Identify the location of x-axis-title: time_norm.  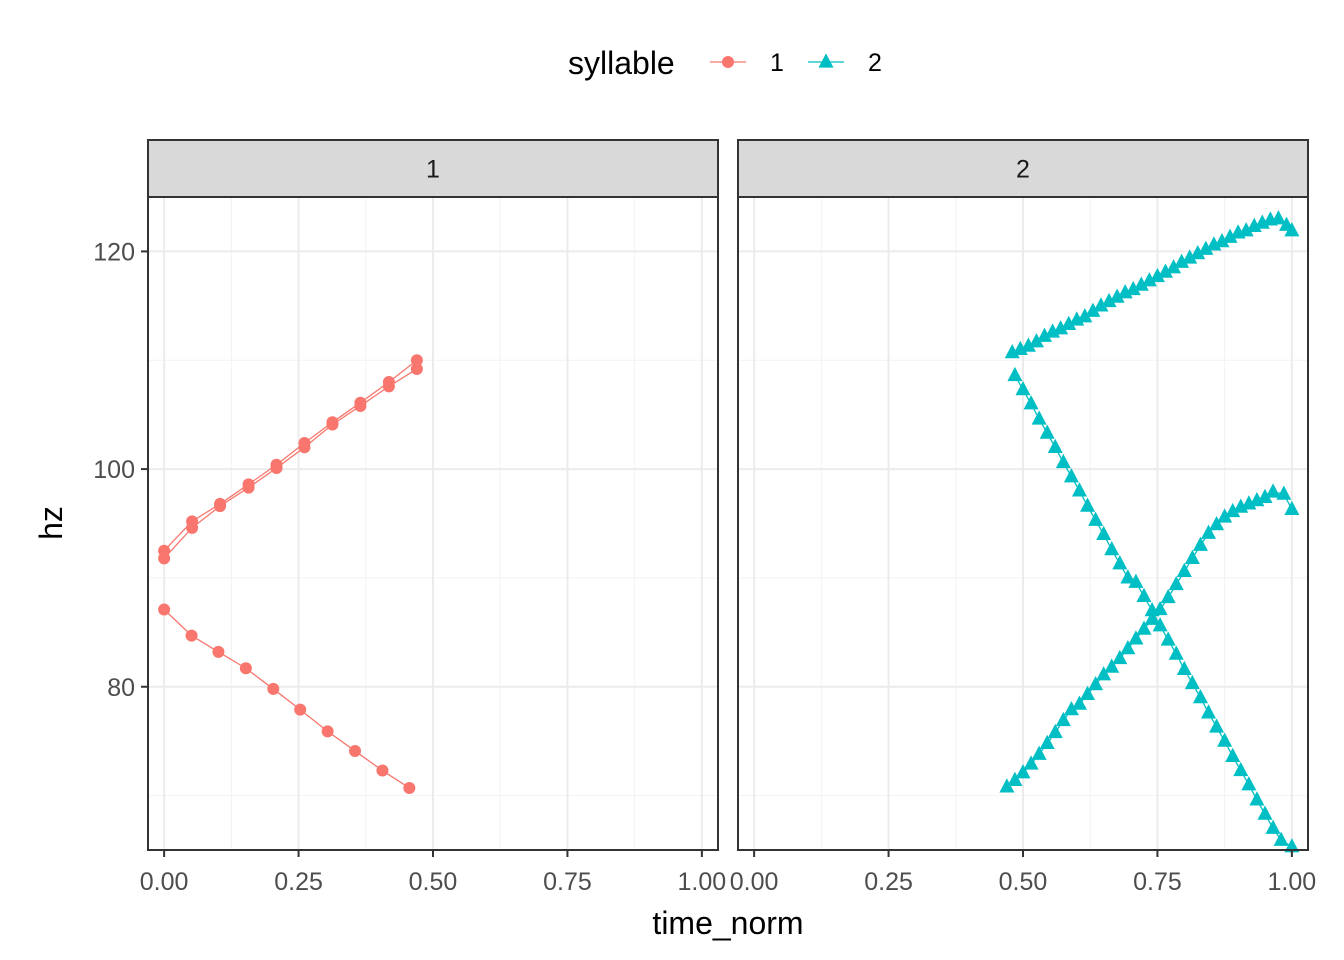
(727, 923).